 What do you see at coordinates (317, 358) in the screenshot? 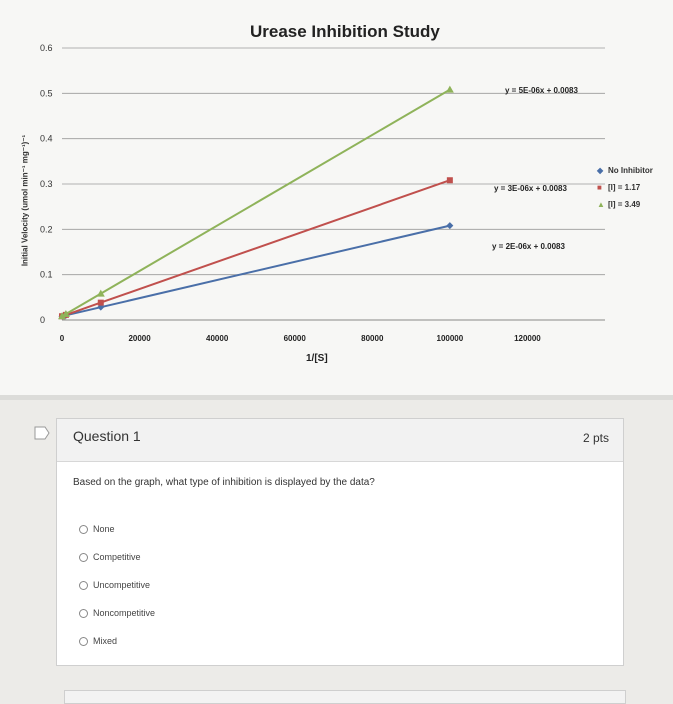
I see `x-axis-title: 1/[S]` at bounding box center [317, 358].